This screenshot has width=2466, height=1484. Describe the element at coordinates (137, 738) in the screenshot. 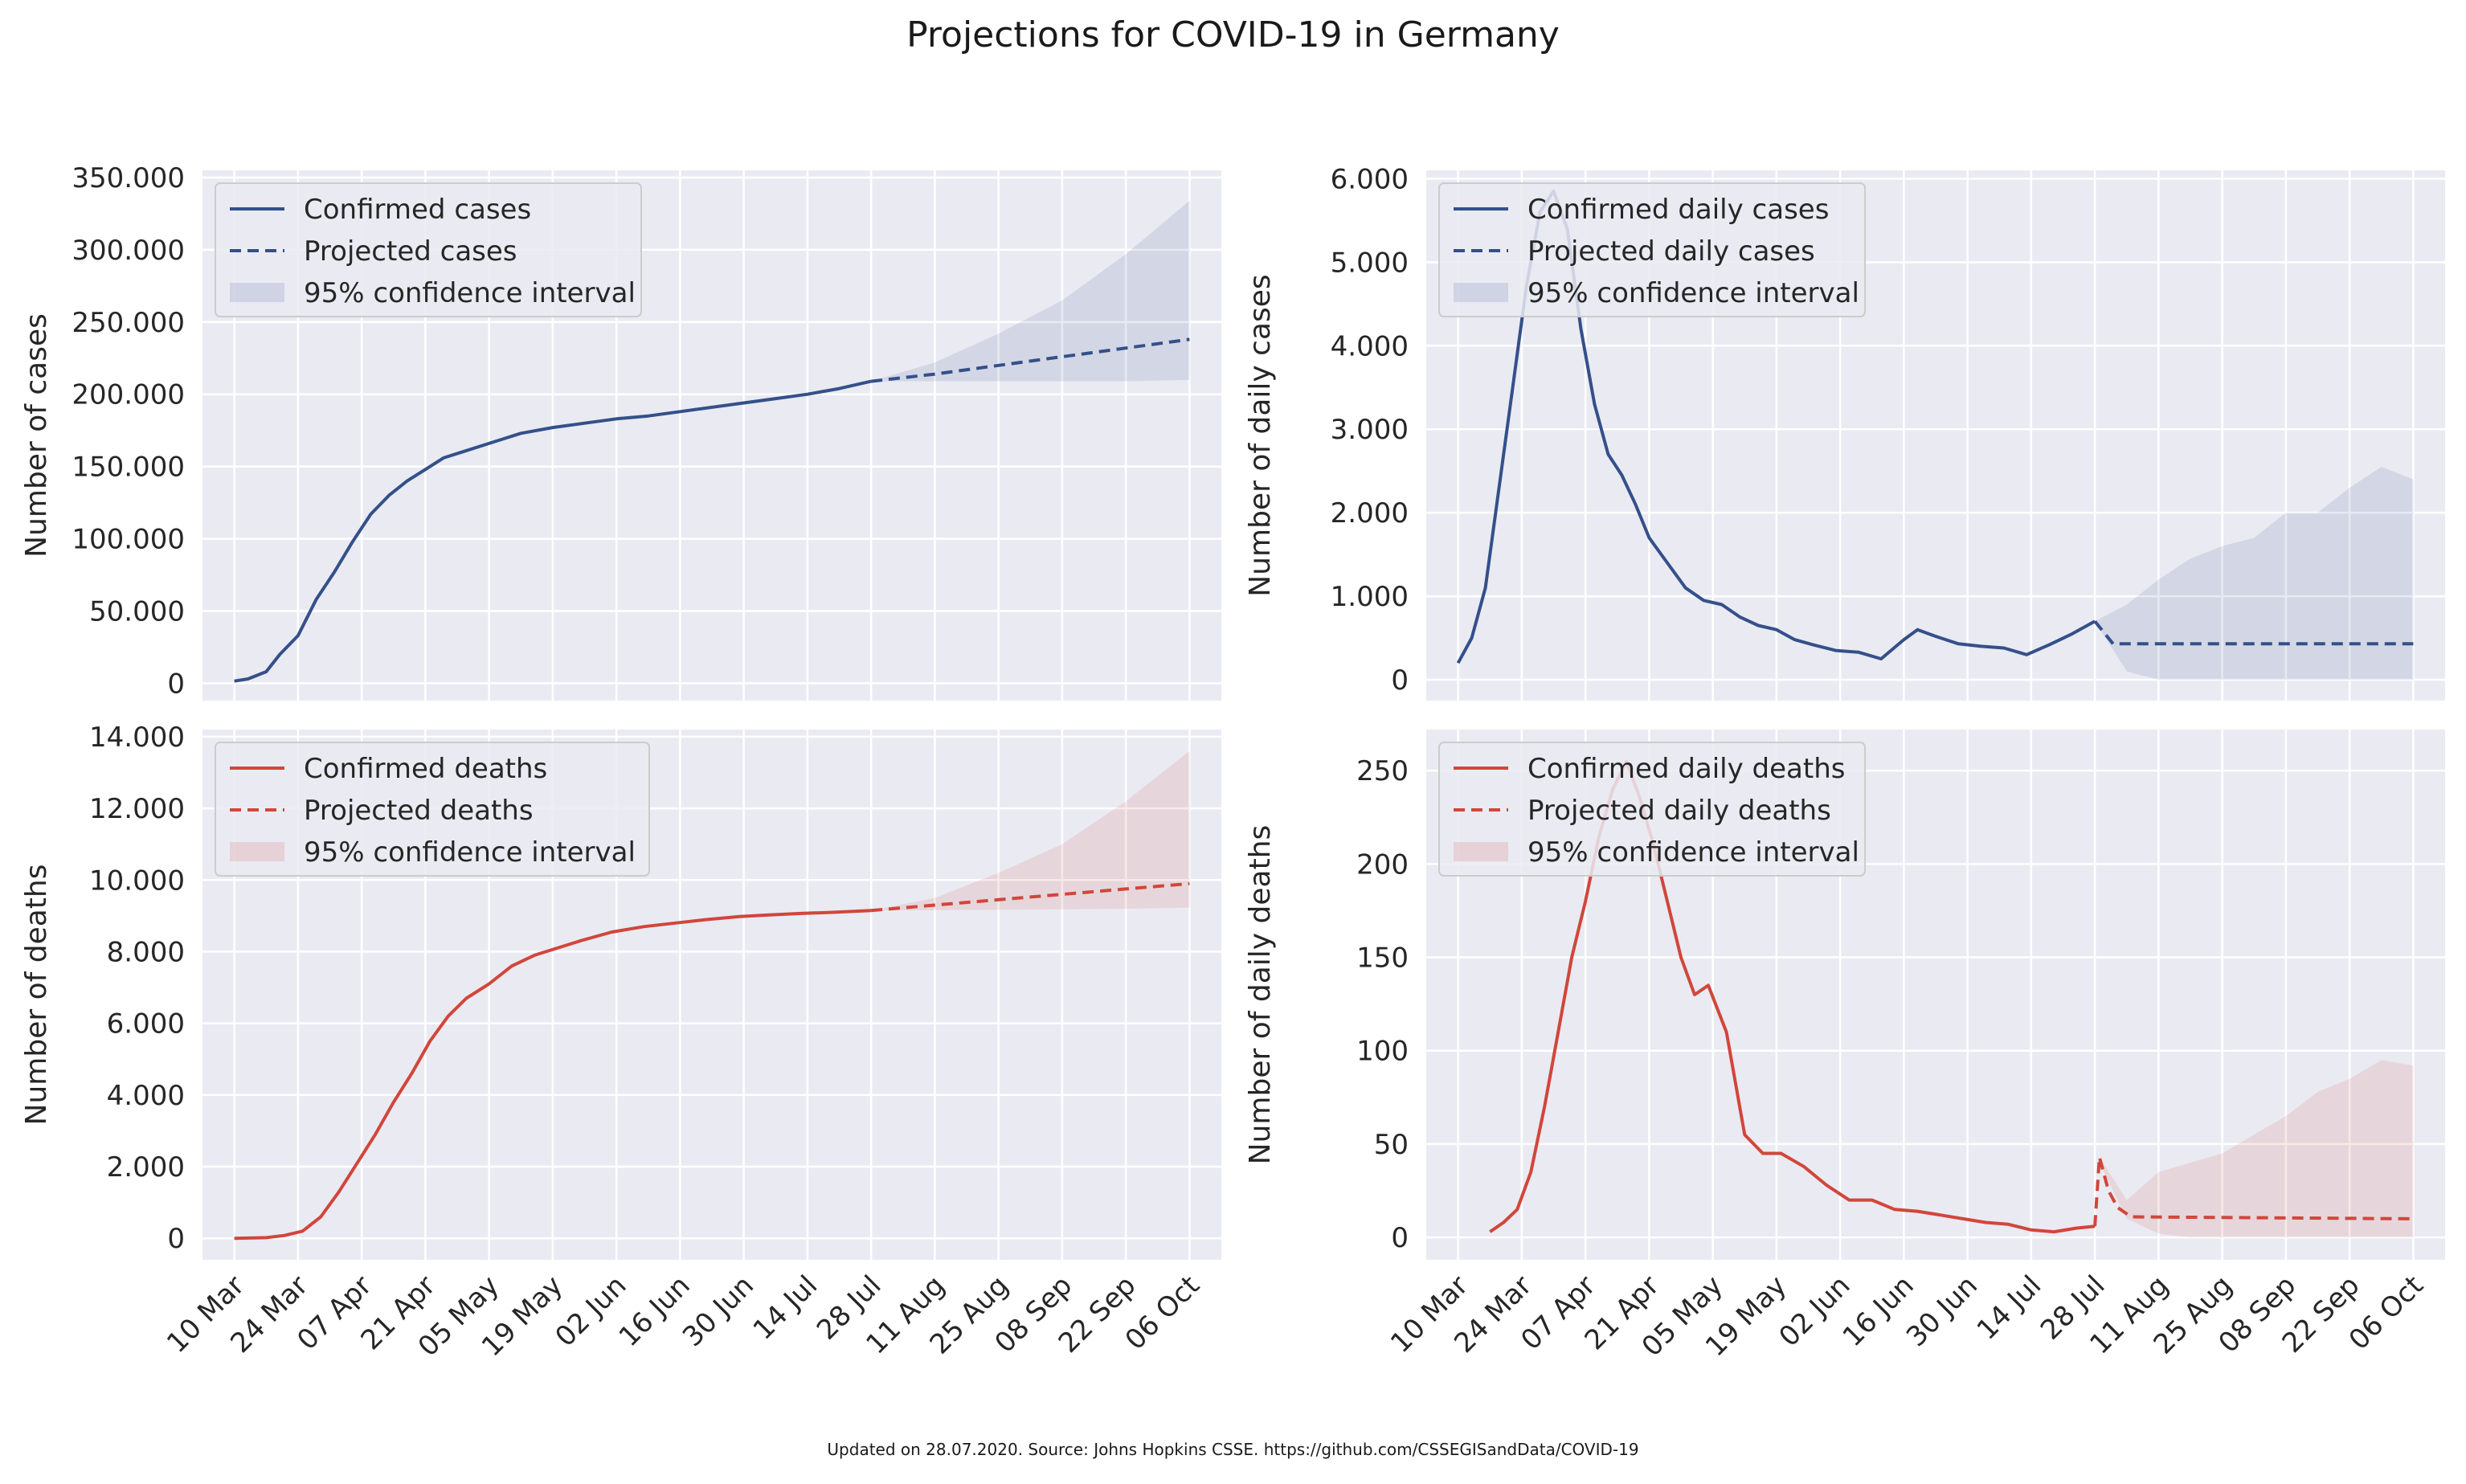

I see `y-tick-label: 14.000` at that location.